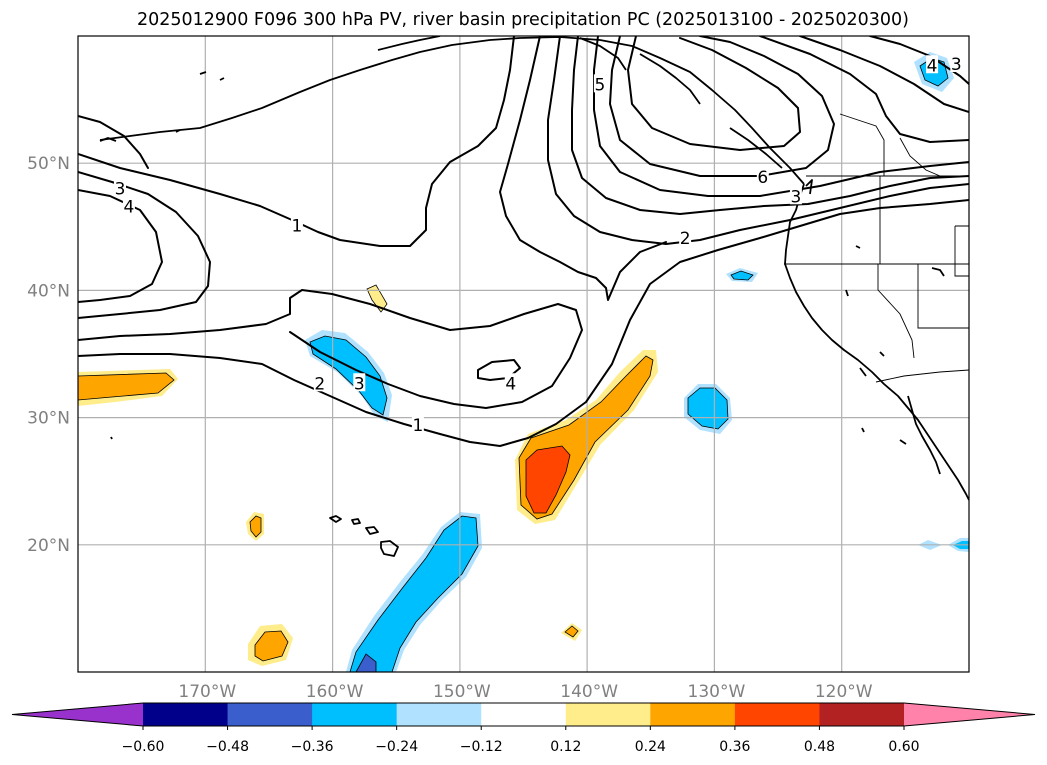 Image resolution: width=1047 pixels, height=765 pixels. What do you see at coordinates (48, 164) in the screenshot?
I see `lat-tick-label: 50°N` at bounding box center [48, 164].